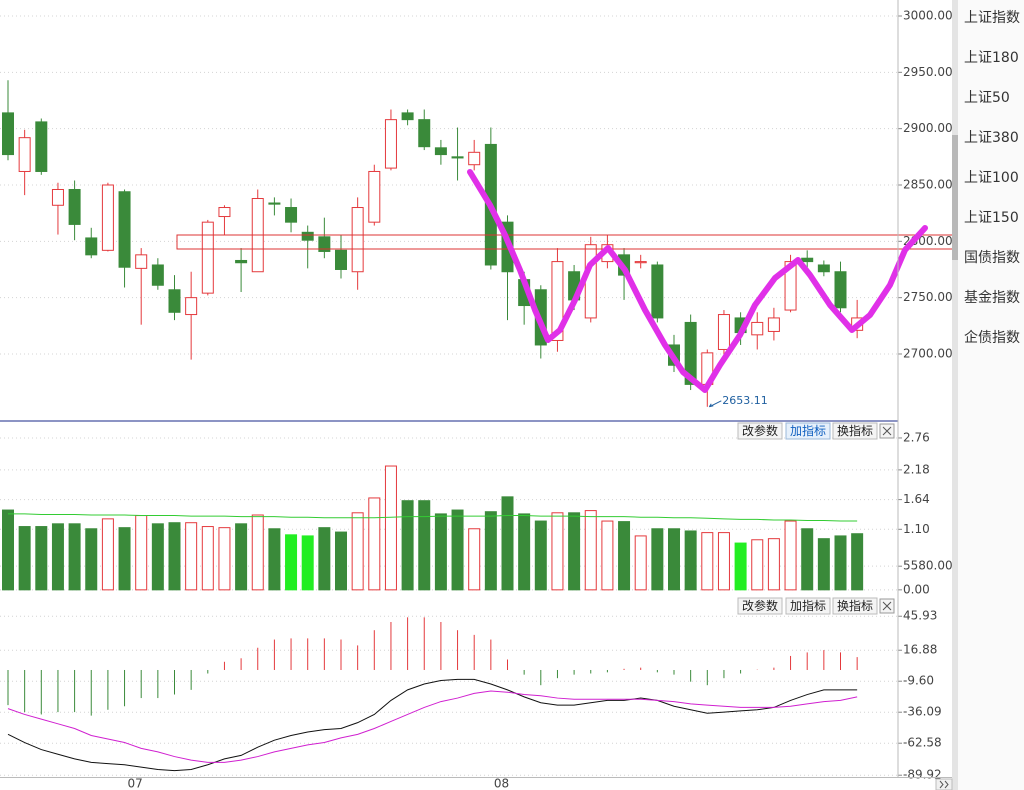 Image resolution: width=1024 pixels, height=790 pixels. I want to click on y-tick-label: 3000.00, so click(928, 15).